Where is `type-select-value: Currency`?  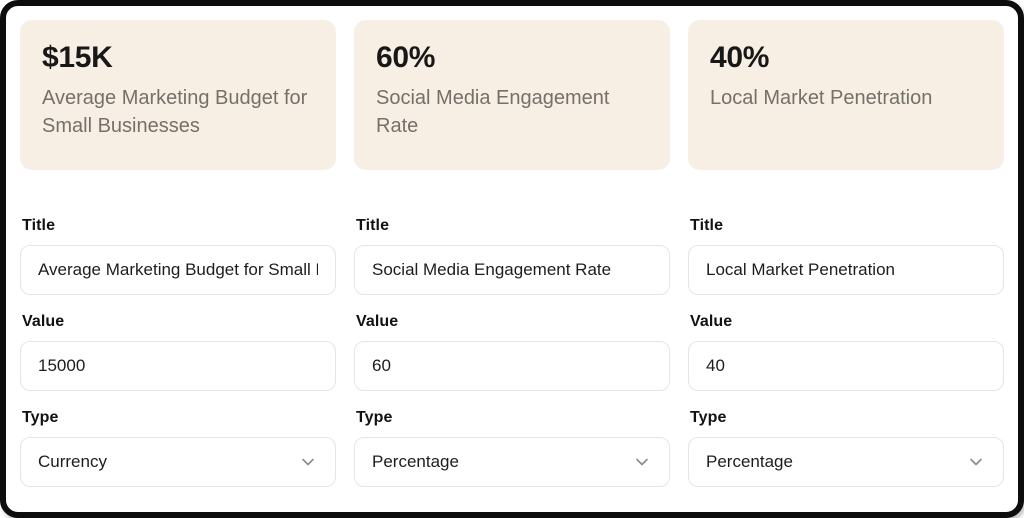 type-select-value: Currency is located at coordinates (72, 461).